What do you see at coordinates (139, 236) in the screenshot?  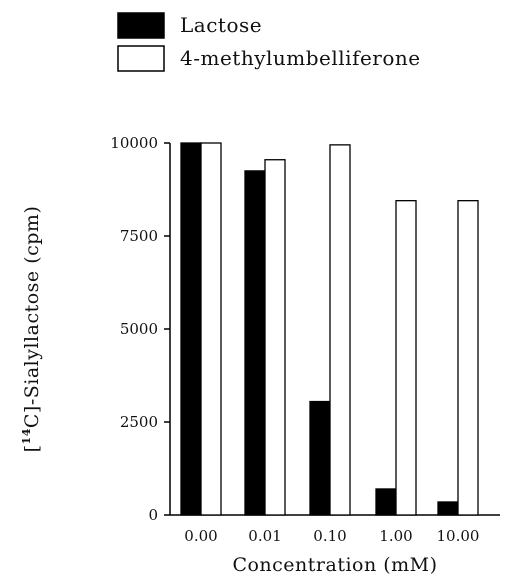 I see `y-tick-label: 7500` at bounding box center [139, 236].